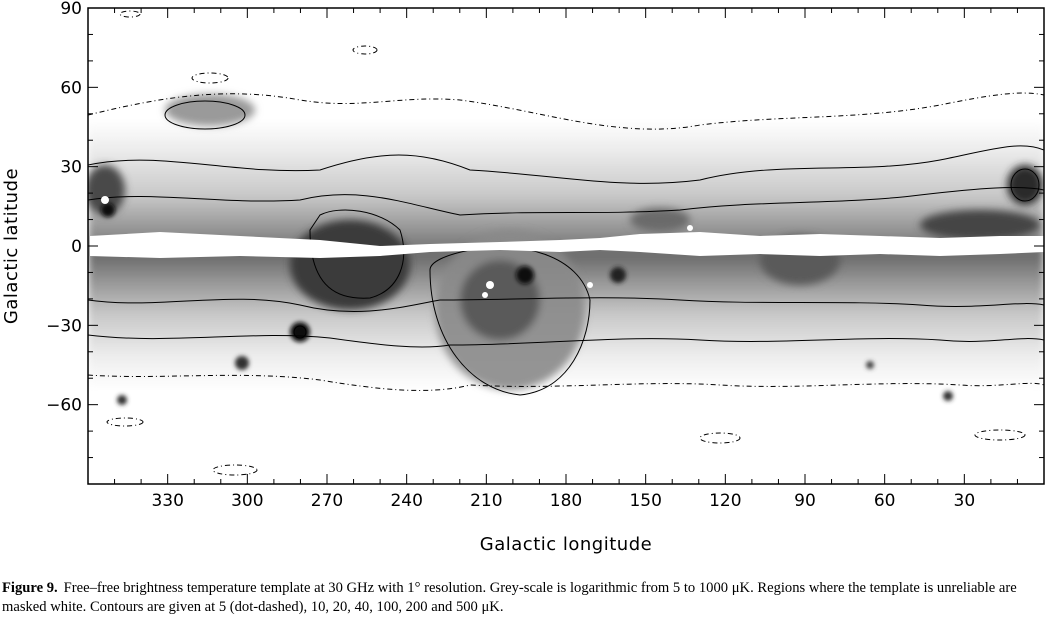 The height and width of the screenshot is (618, 1046). Describe the element at coordinates (64, 406) in the screenshot. I see `y-tick-label: −60` at that location.